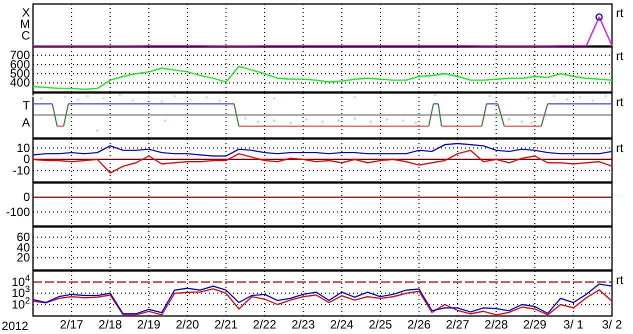 Image resolution: width=633 pixels, height=334 pixels. I want to click on text: T, so click(26, 105).